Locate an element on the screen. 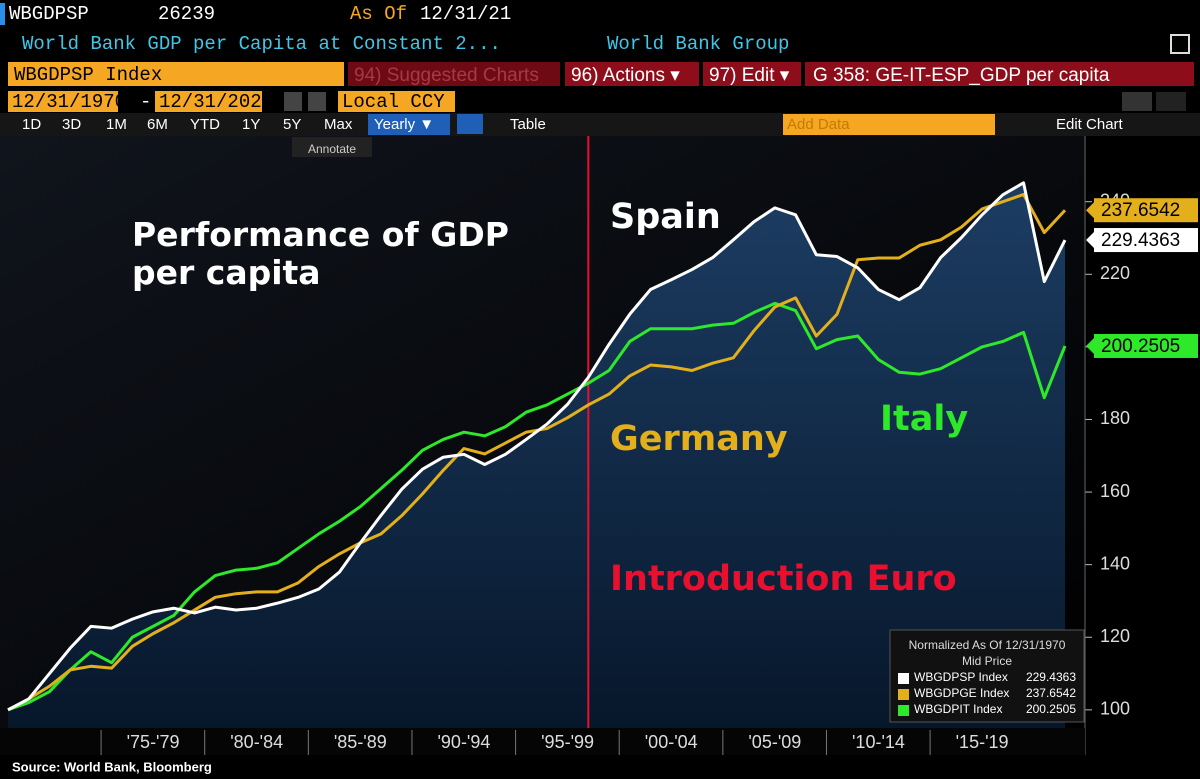 This screenshot has height=779, width=1200. annotation: Introduction Euro is located at coordinates (783, 579).